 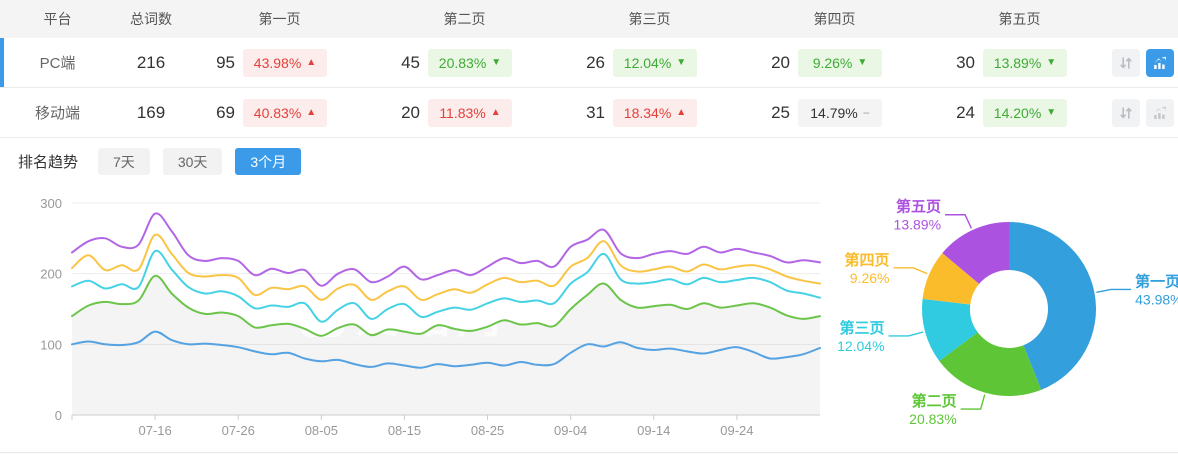 What do you see at coordinates (192, 161) in the screenshot?
I see `tab-30days: 30天` at bounding box center [192, 161].